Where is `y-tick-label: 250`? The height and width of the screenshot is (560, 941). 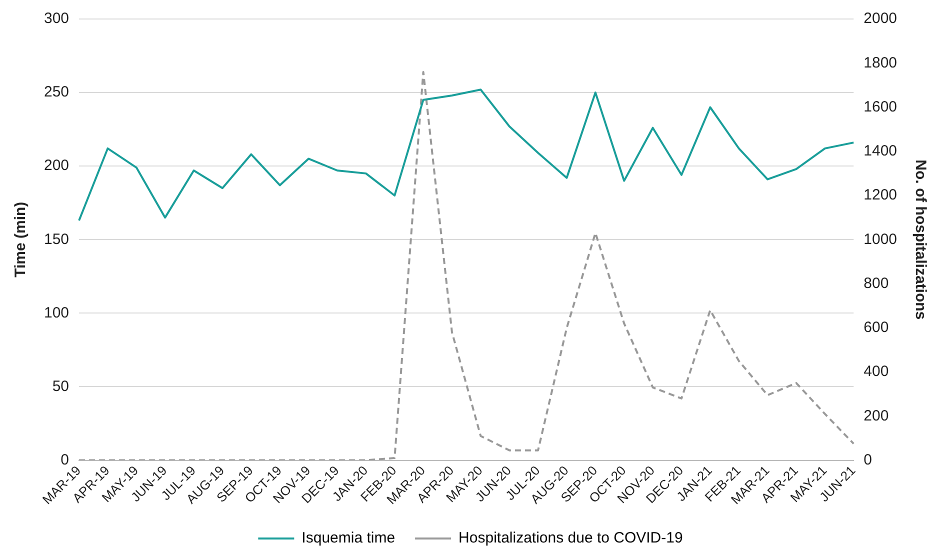 y-tick-label: 250 is located at coordinates (57, 92).